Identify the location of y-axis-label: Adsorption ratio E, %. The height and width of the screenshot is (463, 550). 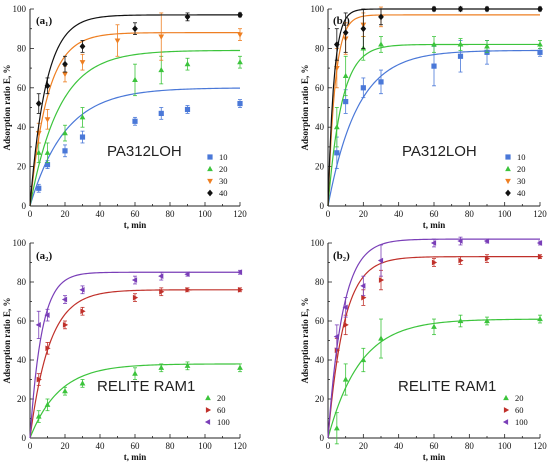
(7, 107).